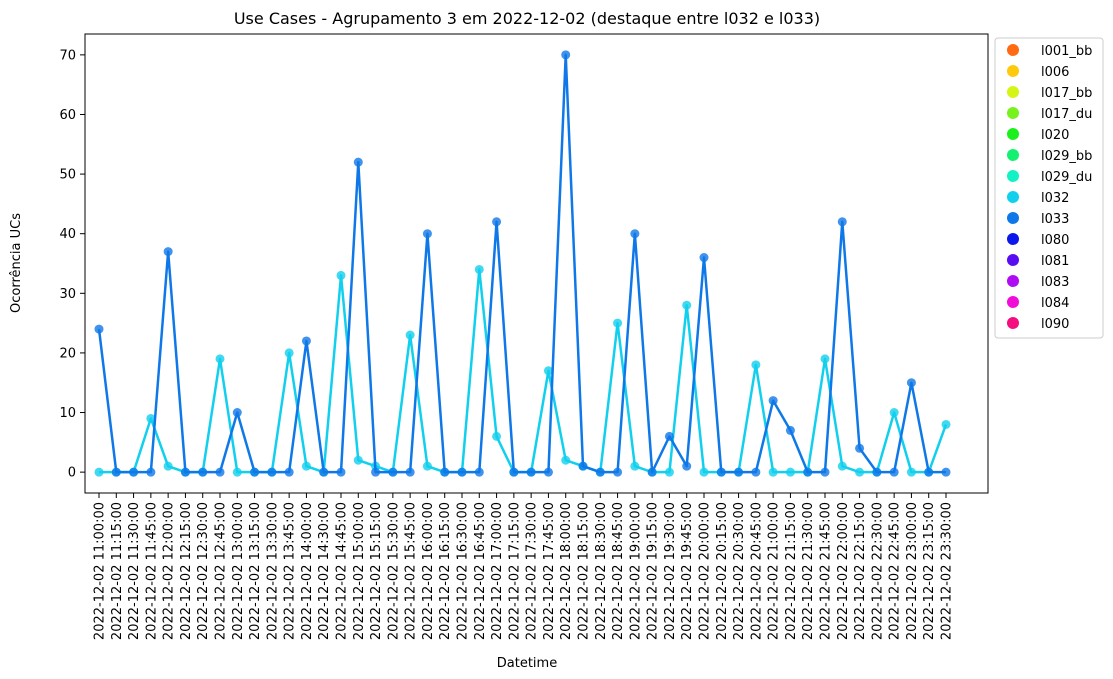 The height and width of the screenshot is (679, 1113). I want to click on legend-label: l033, so click(1055, 219).